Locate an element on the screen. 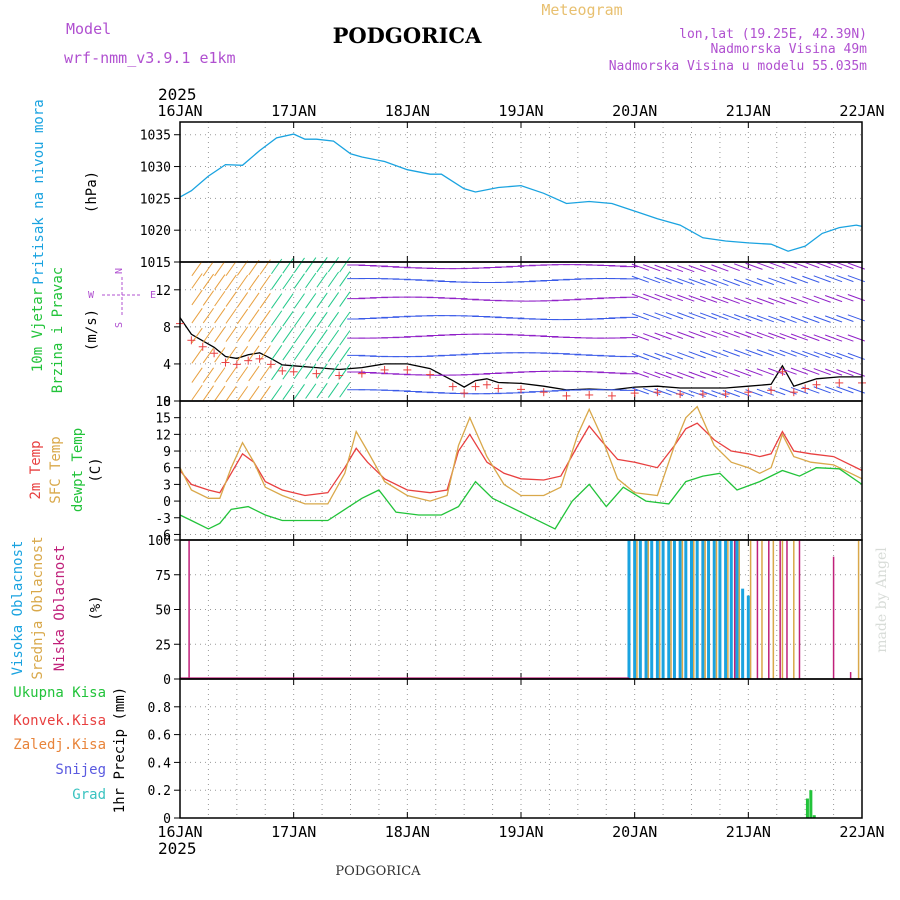 The image size is (900, 900). panel-frame-precip is located at coordinates (521, 748).